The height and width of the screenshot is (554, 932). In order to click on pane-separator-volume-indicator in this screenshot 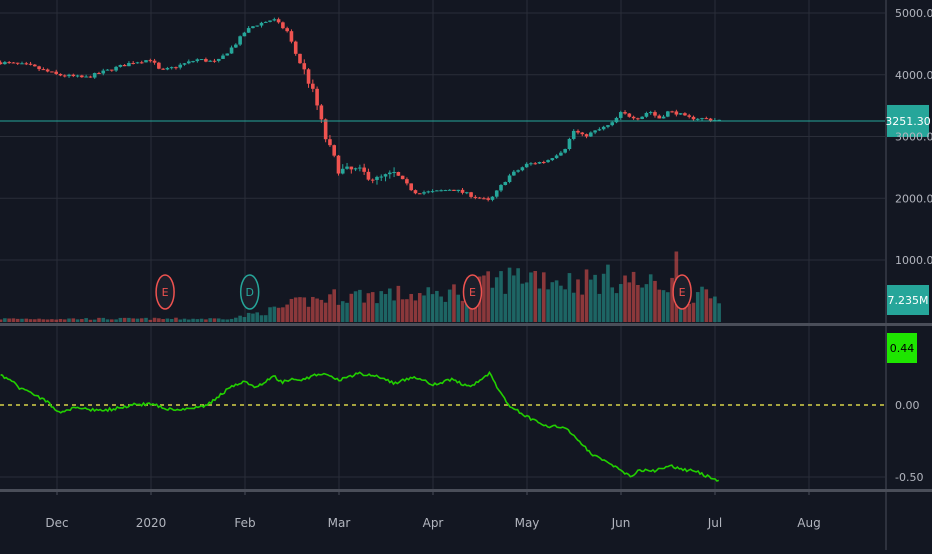, I will do `click(466, 324)`.